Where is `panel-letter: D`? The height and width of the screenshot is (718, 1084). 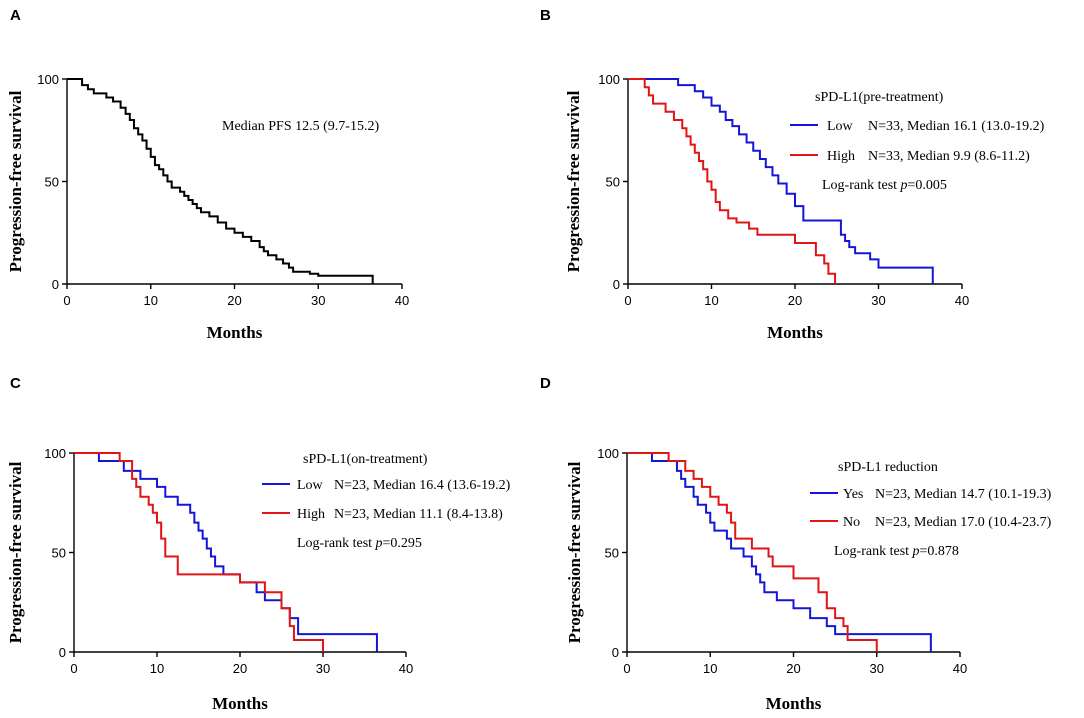
panel-letter: D is located at coordinates (545, 383).